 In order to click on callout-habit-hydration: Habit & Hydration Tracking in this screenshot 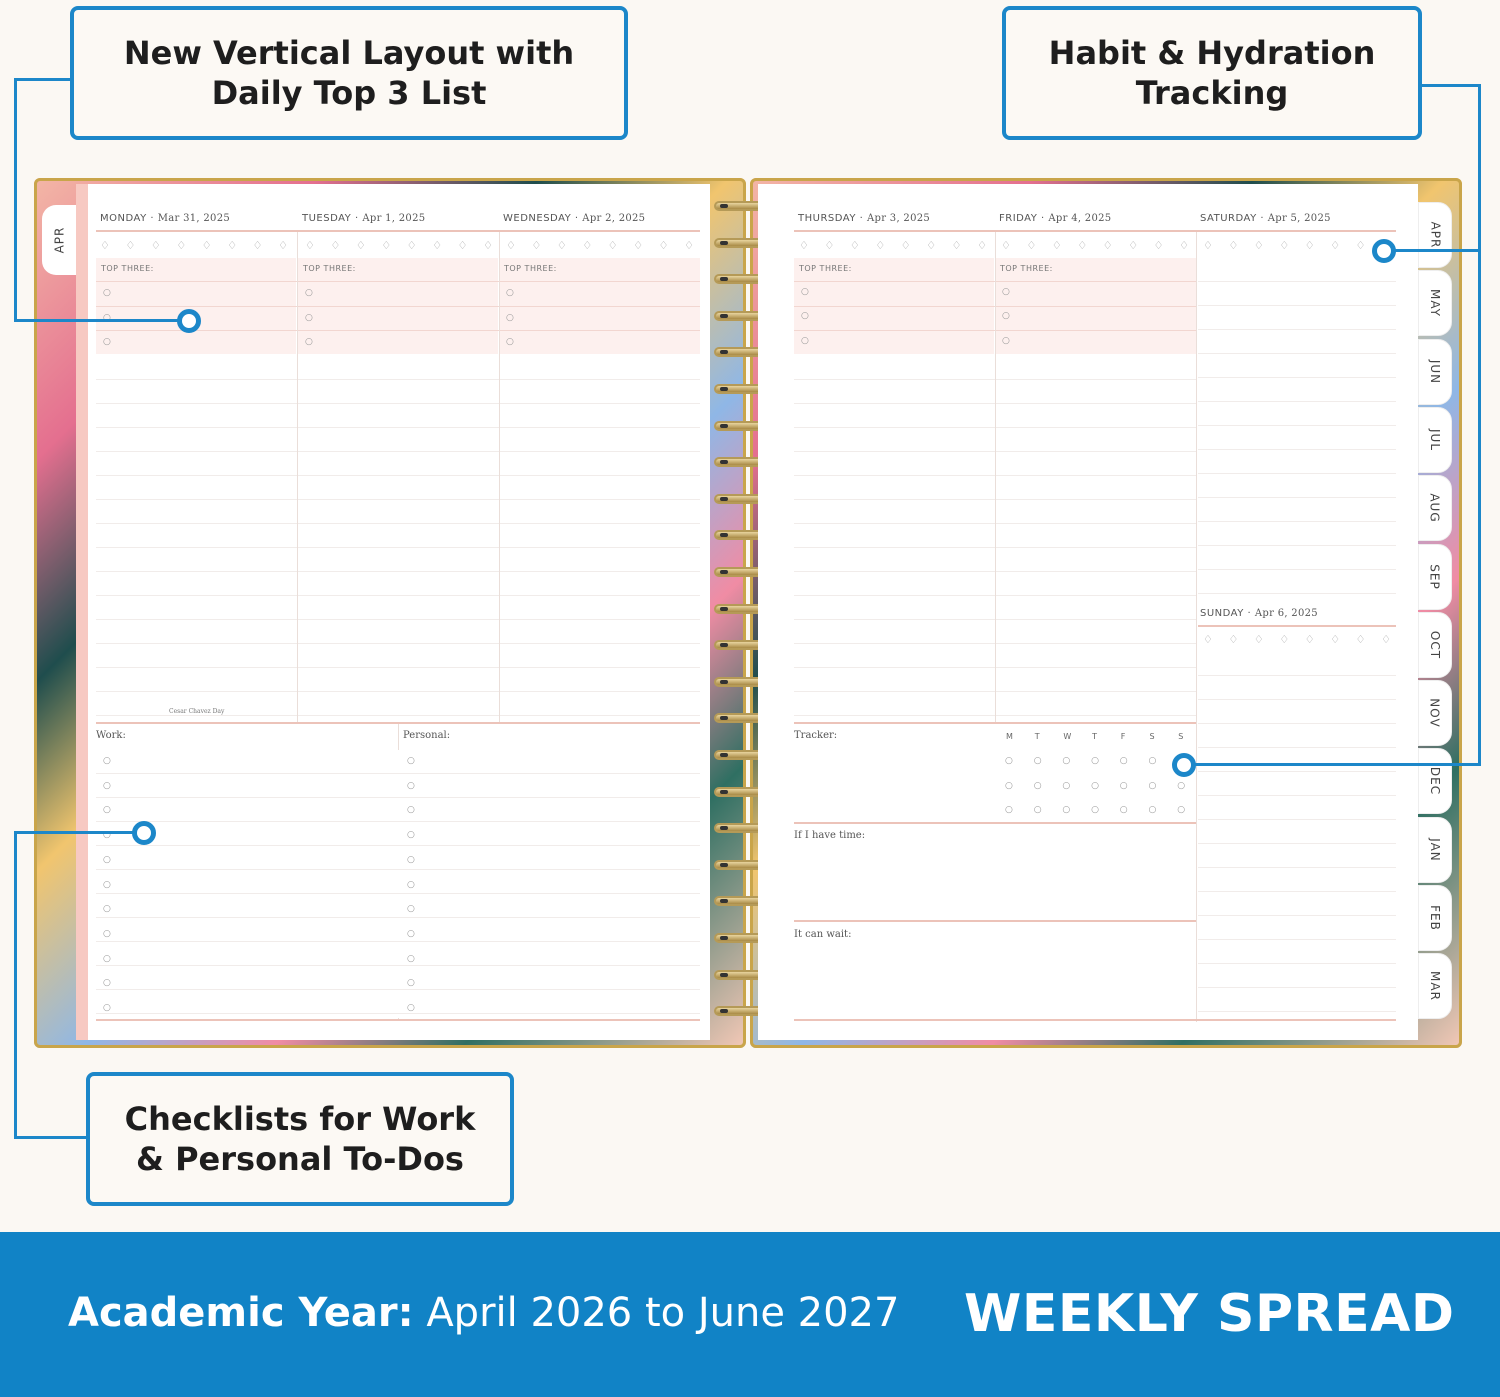, I will do `click(1212, 73)`.